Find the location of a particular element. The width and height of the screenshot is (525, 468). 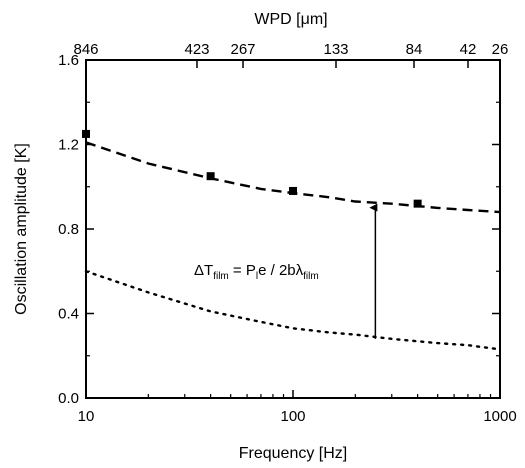

annotation-formula: ΔTfilm = Ple / 2bλfilm is located at coordinates (256, 272).